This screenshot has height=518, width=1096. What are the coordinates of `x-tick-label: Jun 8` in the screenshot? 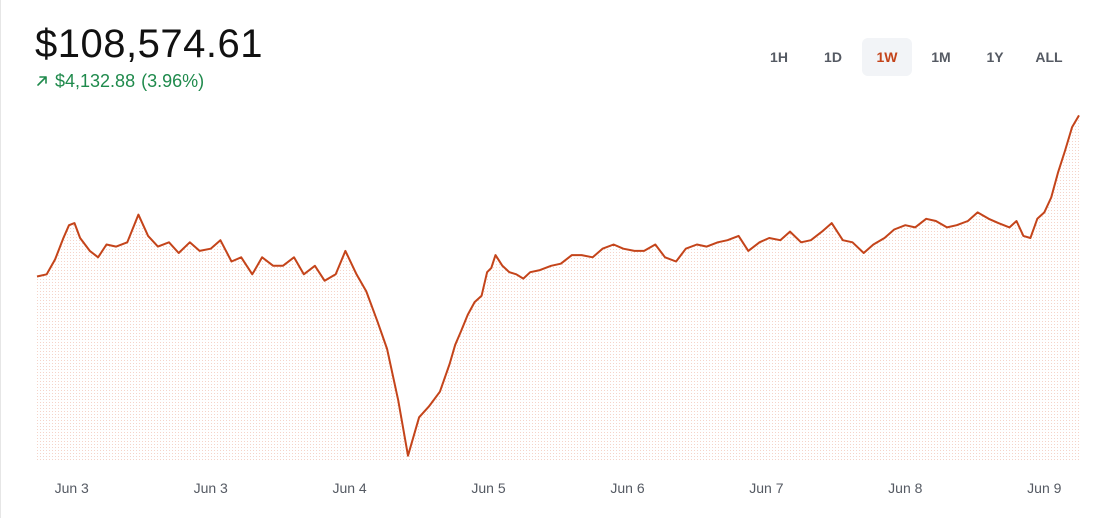 It's located at (905, 488).